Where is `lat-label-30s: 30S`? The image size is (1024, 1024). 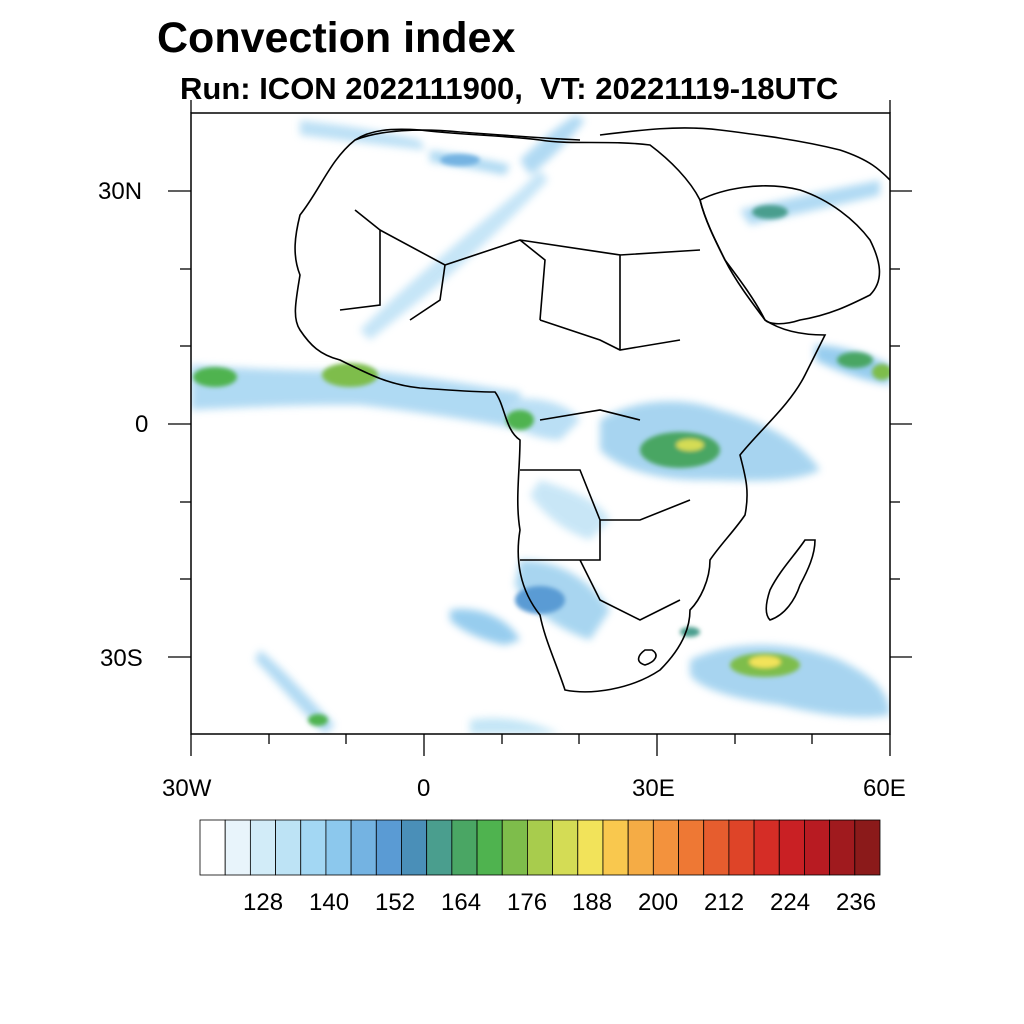 lat-label-30s: 30S is located at coordinates (121, 658).